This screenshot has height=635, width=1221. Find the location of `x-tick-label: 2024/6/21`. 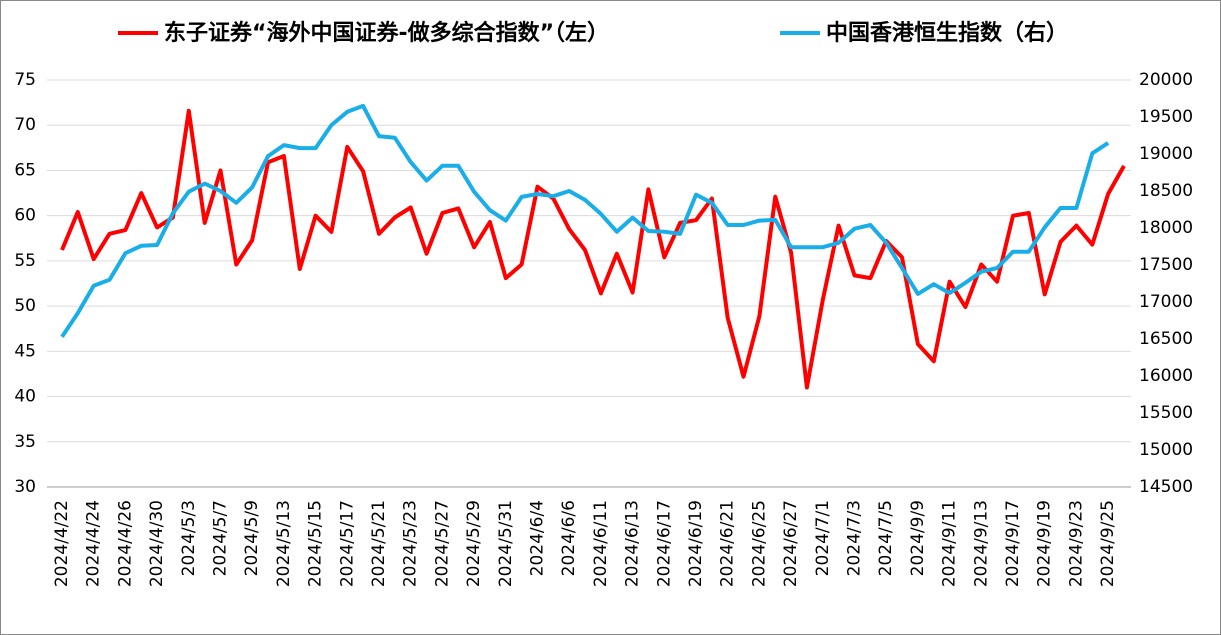

x-tick-label: 2024/6/21 is located at coordinates (728, 543).